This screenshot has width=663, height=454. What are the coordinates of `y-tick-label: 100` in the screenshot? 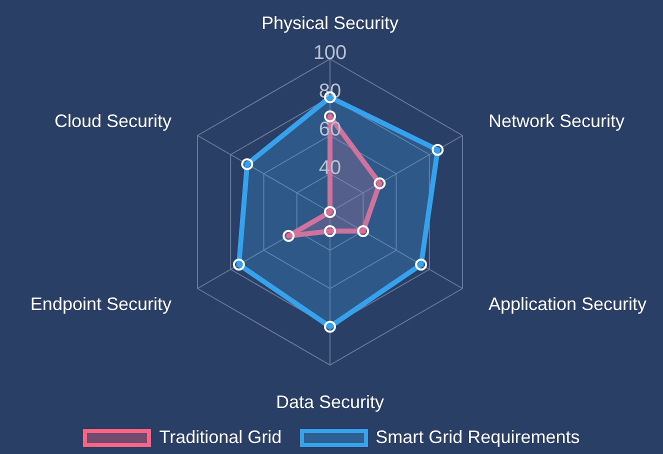 It's located at (330, 53).